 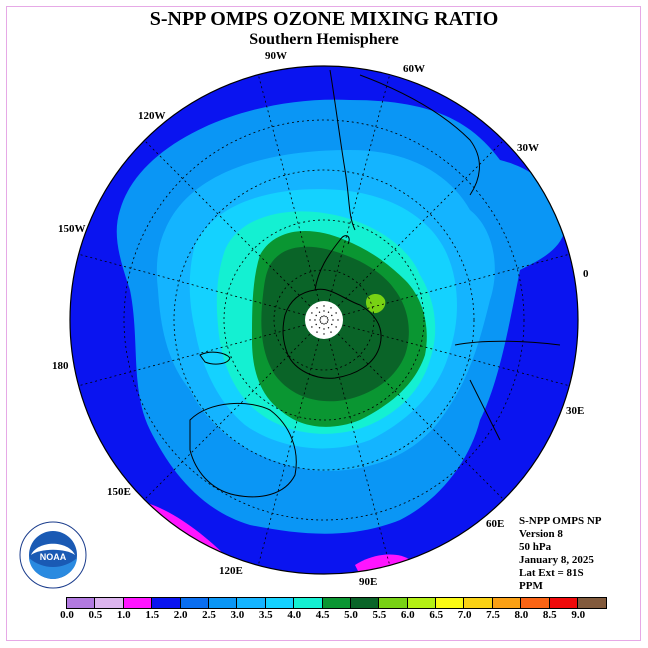 I want to click on polar-gap, so click(x=324, y=320).